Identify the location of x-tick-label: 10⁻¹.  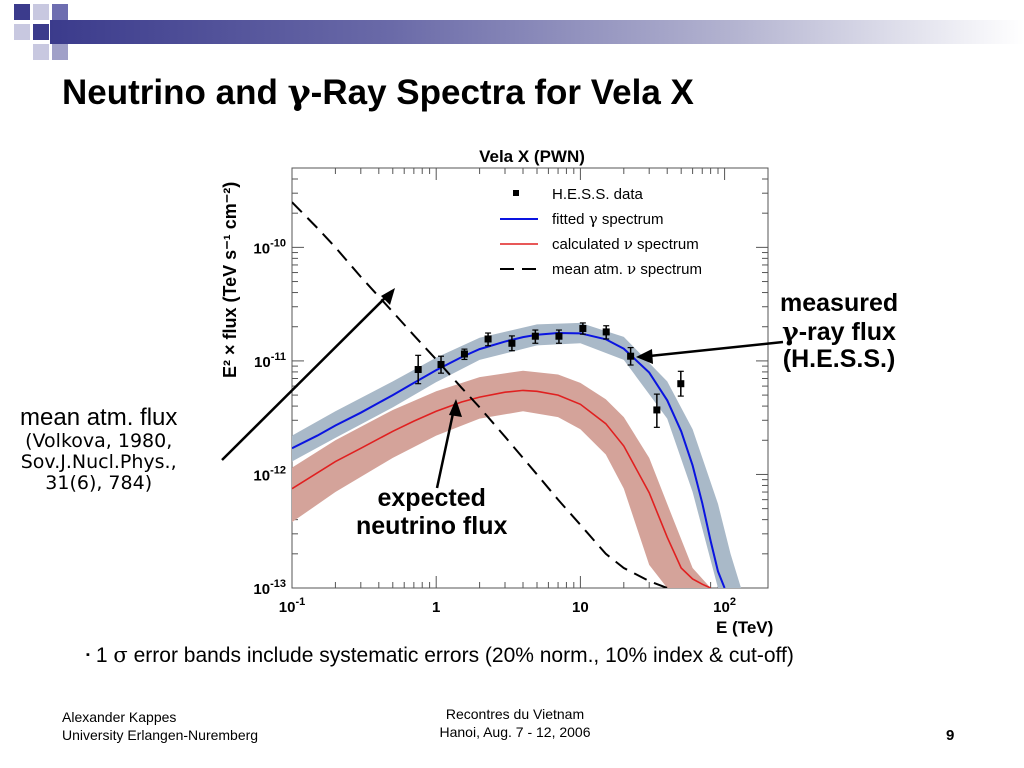
(292, 606).